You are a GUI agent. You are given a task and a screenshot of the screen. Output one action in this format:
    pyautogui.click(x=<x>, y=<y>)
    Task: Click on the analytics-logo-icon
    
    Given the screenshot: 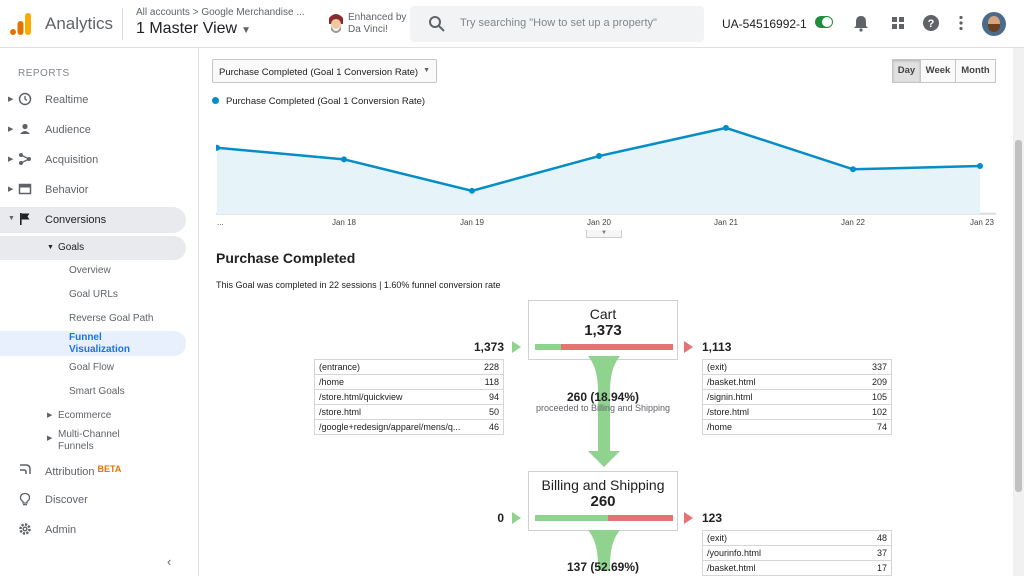 What is the action you would take?
    pyautogui.click(x=21, y=24)
    